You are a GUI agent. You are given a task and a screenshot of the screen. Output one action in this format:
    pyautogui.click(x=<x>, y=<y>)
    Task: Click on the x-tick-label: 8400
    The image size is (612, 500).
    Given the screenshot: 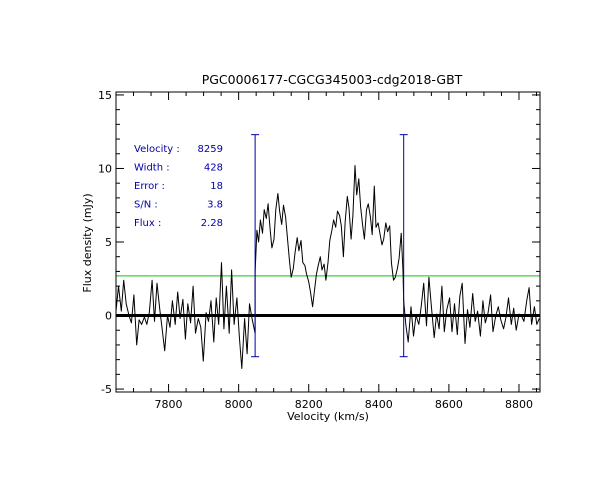 What is the action you would take?
    pyautogui.click(x=379, y=404)
    